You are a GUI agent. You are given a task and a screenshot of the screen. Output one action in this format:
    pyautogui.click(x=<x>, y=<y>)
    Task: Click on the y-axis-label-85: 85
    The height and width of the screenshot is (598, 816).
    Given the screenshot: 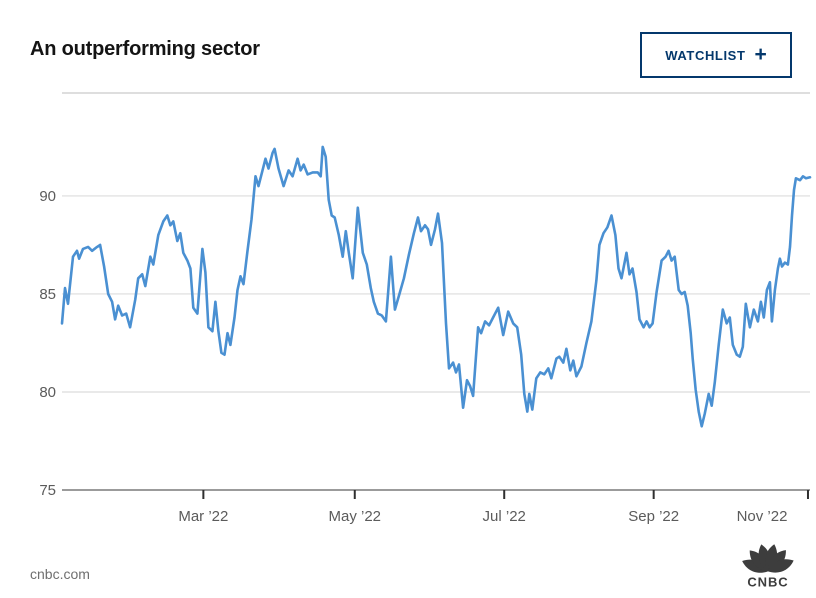 What is the action you would take?
    pyautogui.click(x=47, y=294)
    